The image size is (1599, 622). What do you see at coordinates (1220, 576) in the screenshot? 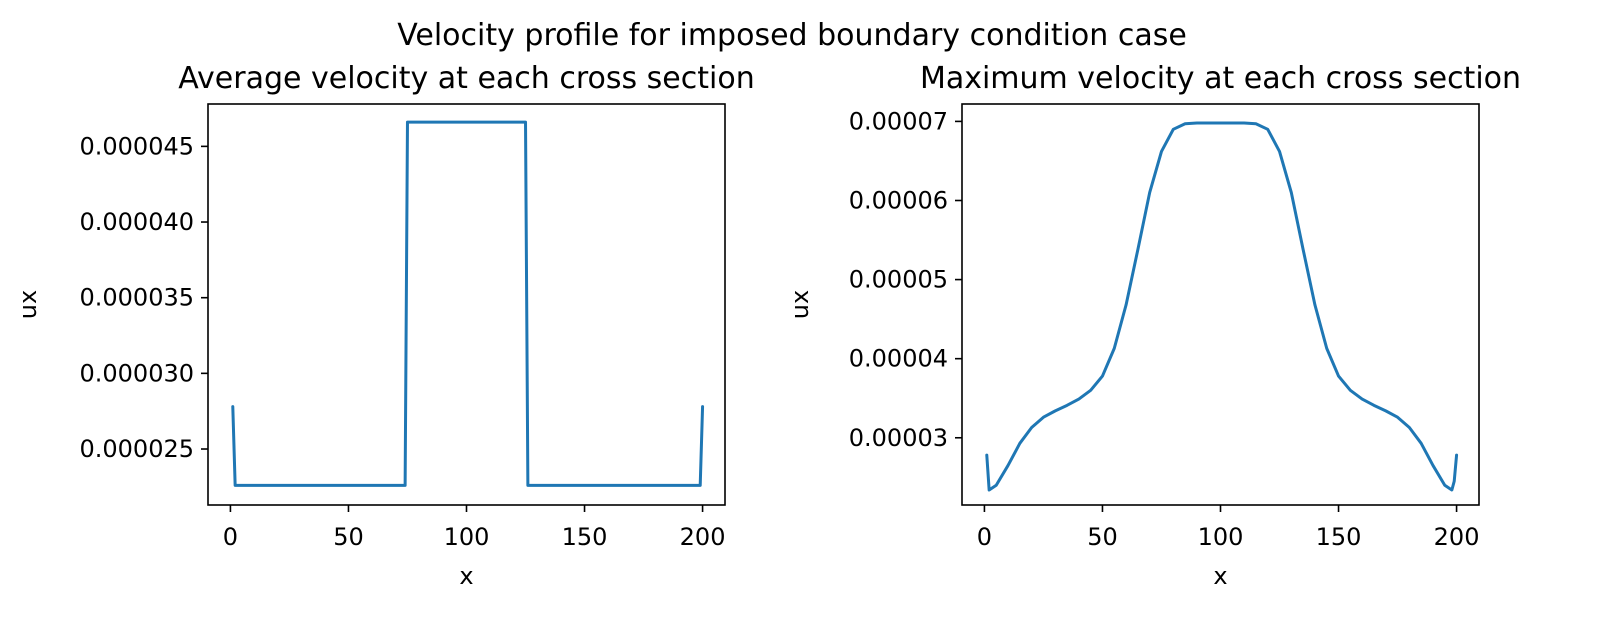
I see `right-chart-x-axis-label: x` at bounding box center [1220, 576].